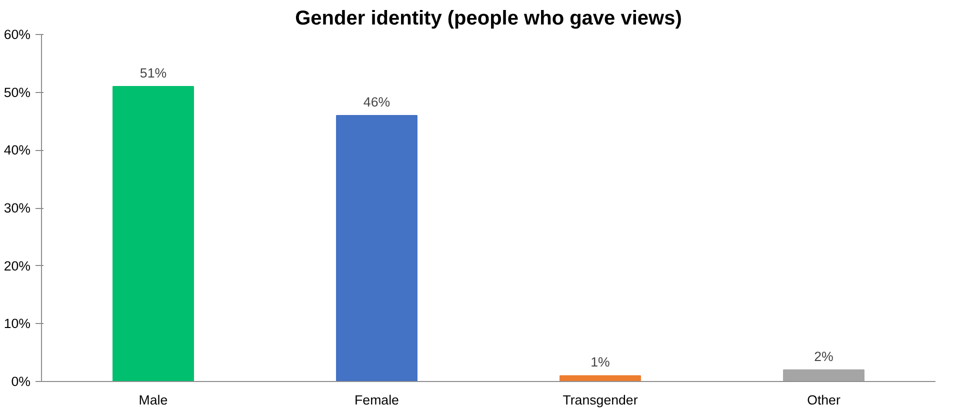 The height and width of the screenshot is (417, 975). I want to click on data-label: 46%, so click(376, 102).